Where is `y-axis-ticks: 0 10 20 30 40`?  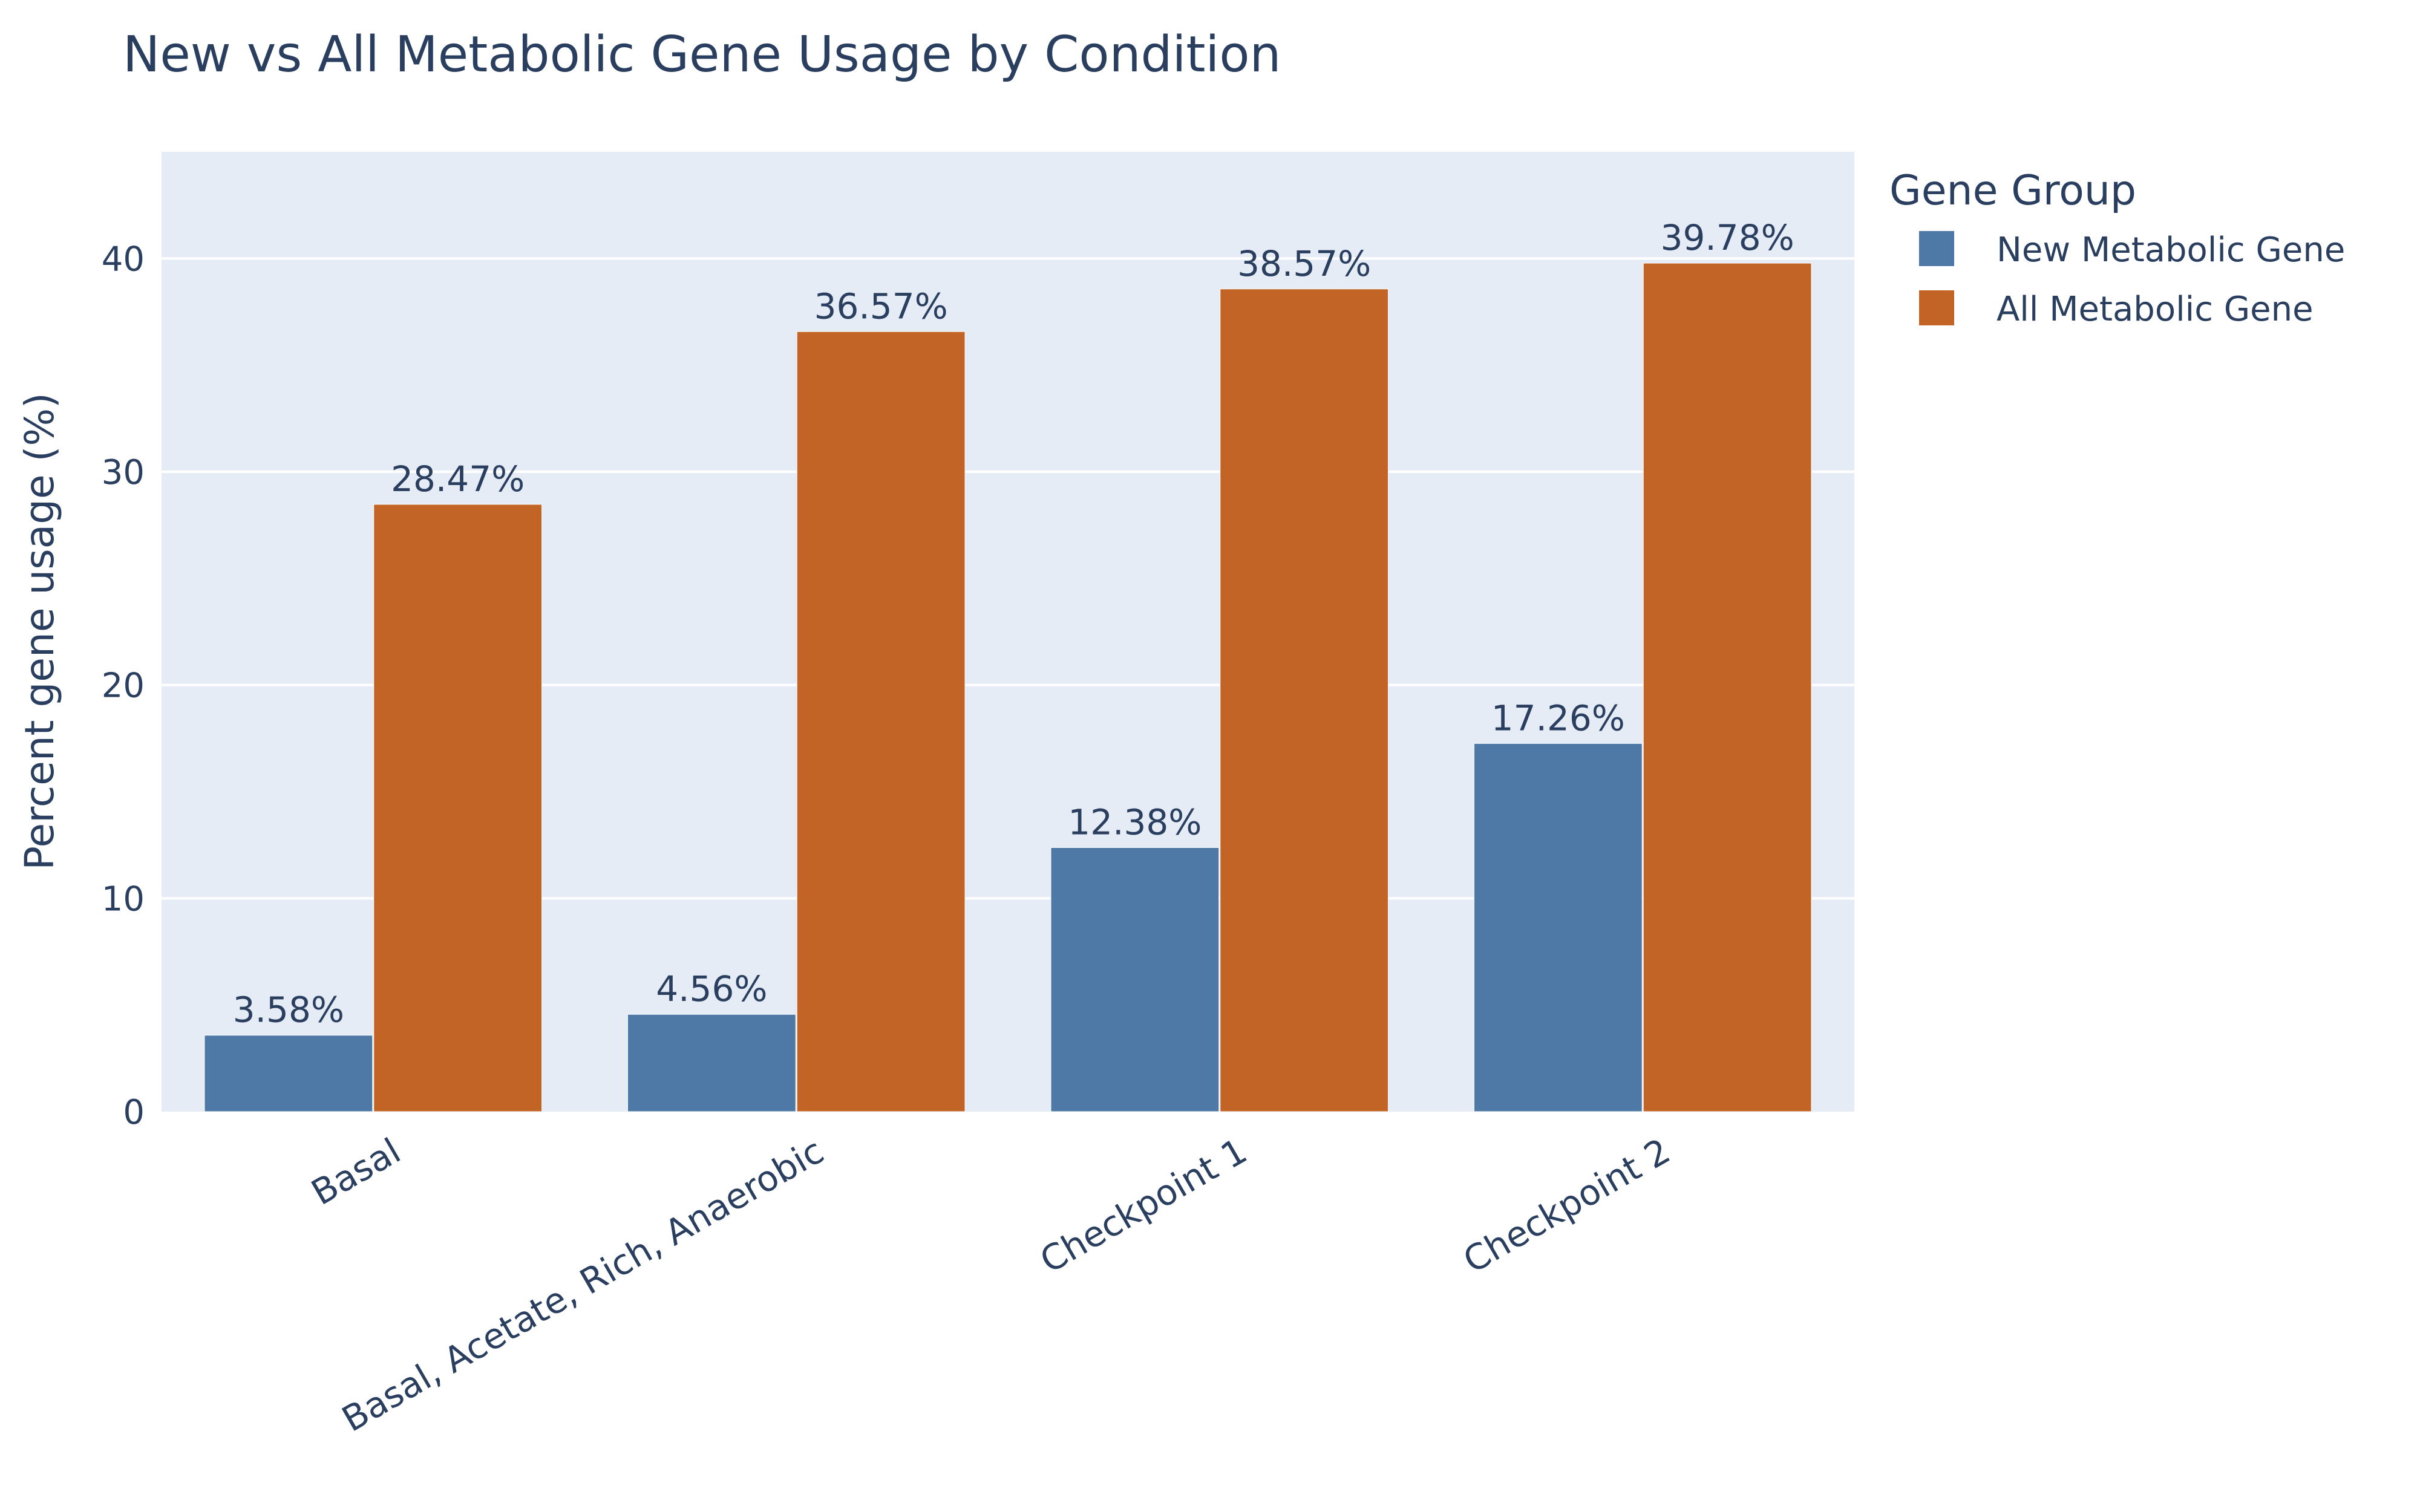
y-axis-ticks: 0 10 20 30 40 is located at coordinates (123, 686).